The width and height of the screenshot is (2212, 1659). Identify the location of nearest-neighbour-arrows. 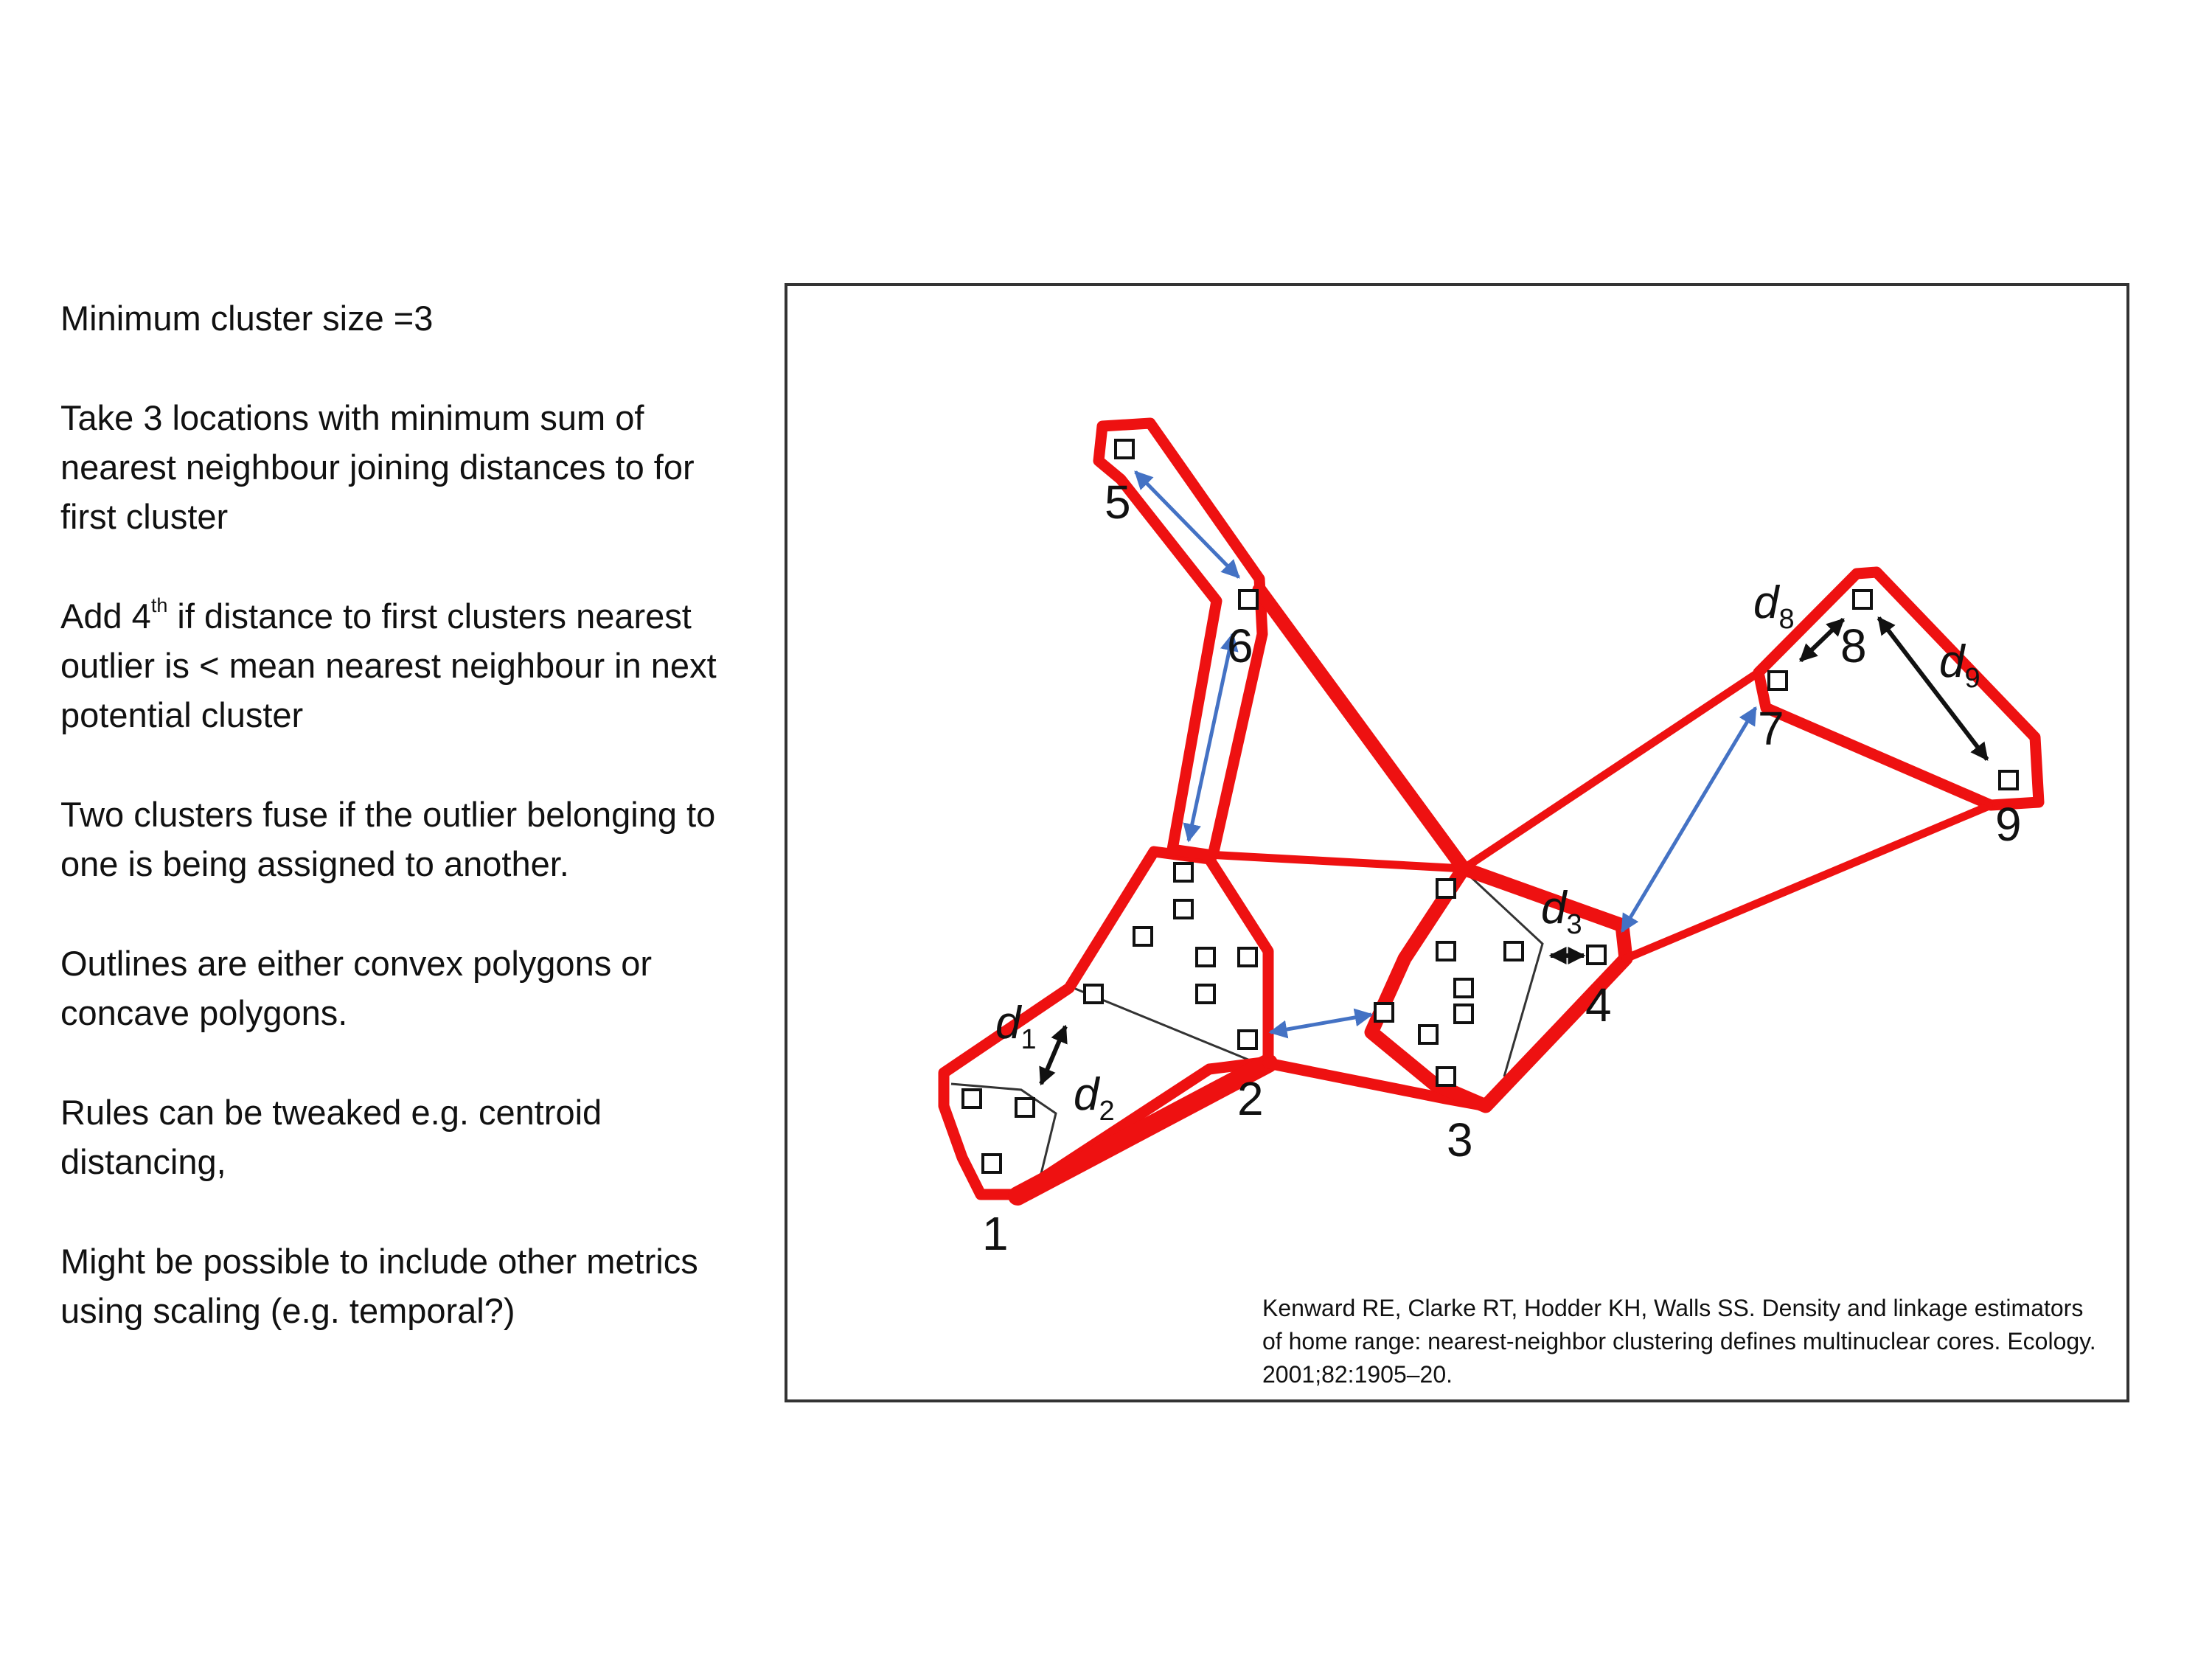
(1446, 754).